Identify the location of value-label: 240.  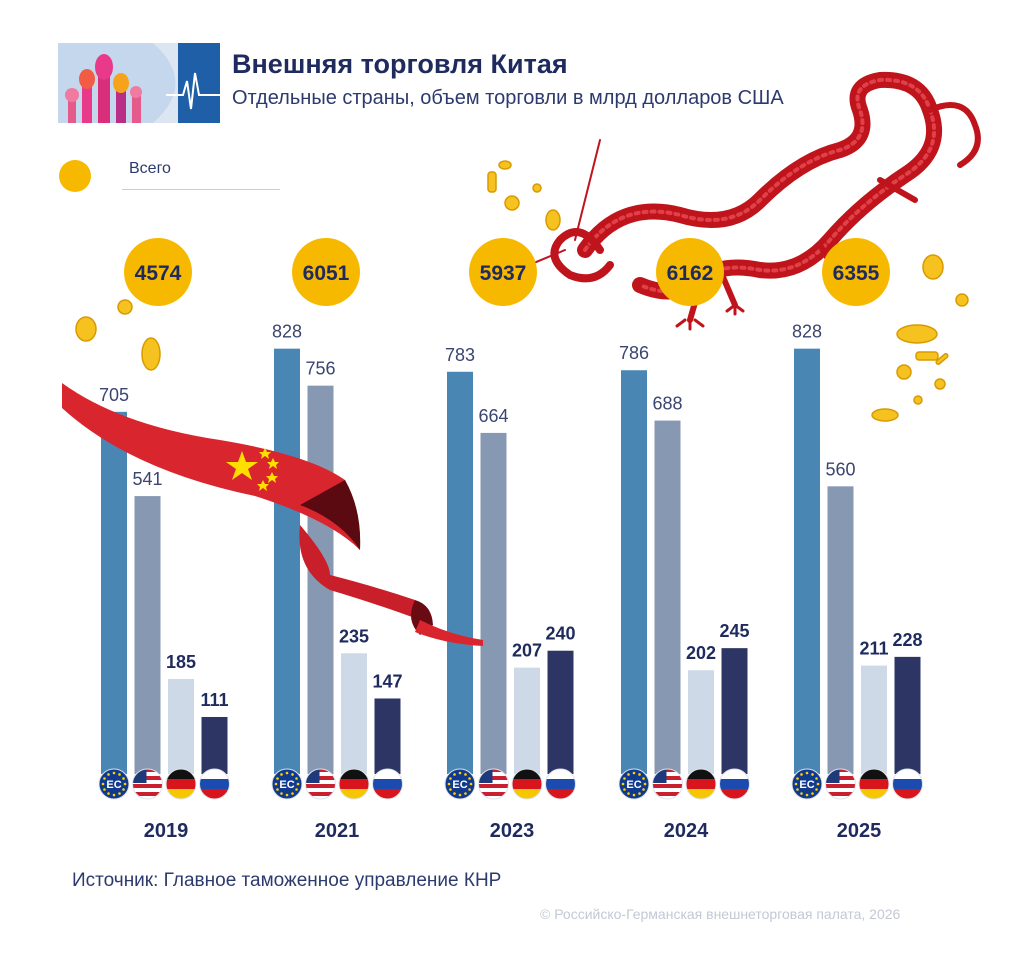
(560, 634).